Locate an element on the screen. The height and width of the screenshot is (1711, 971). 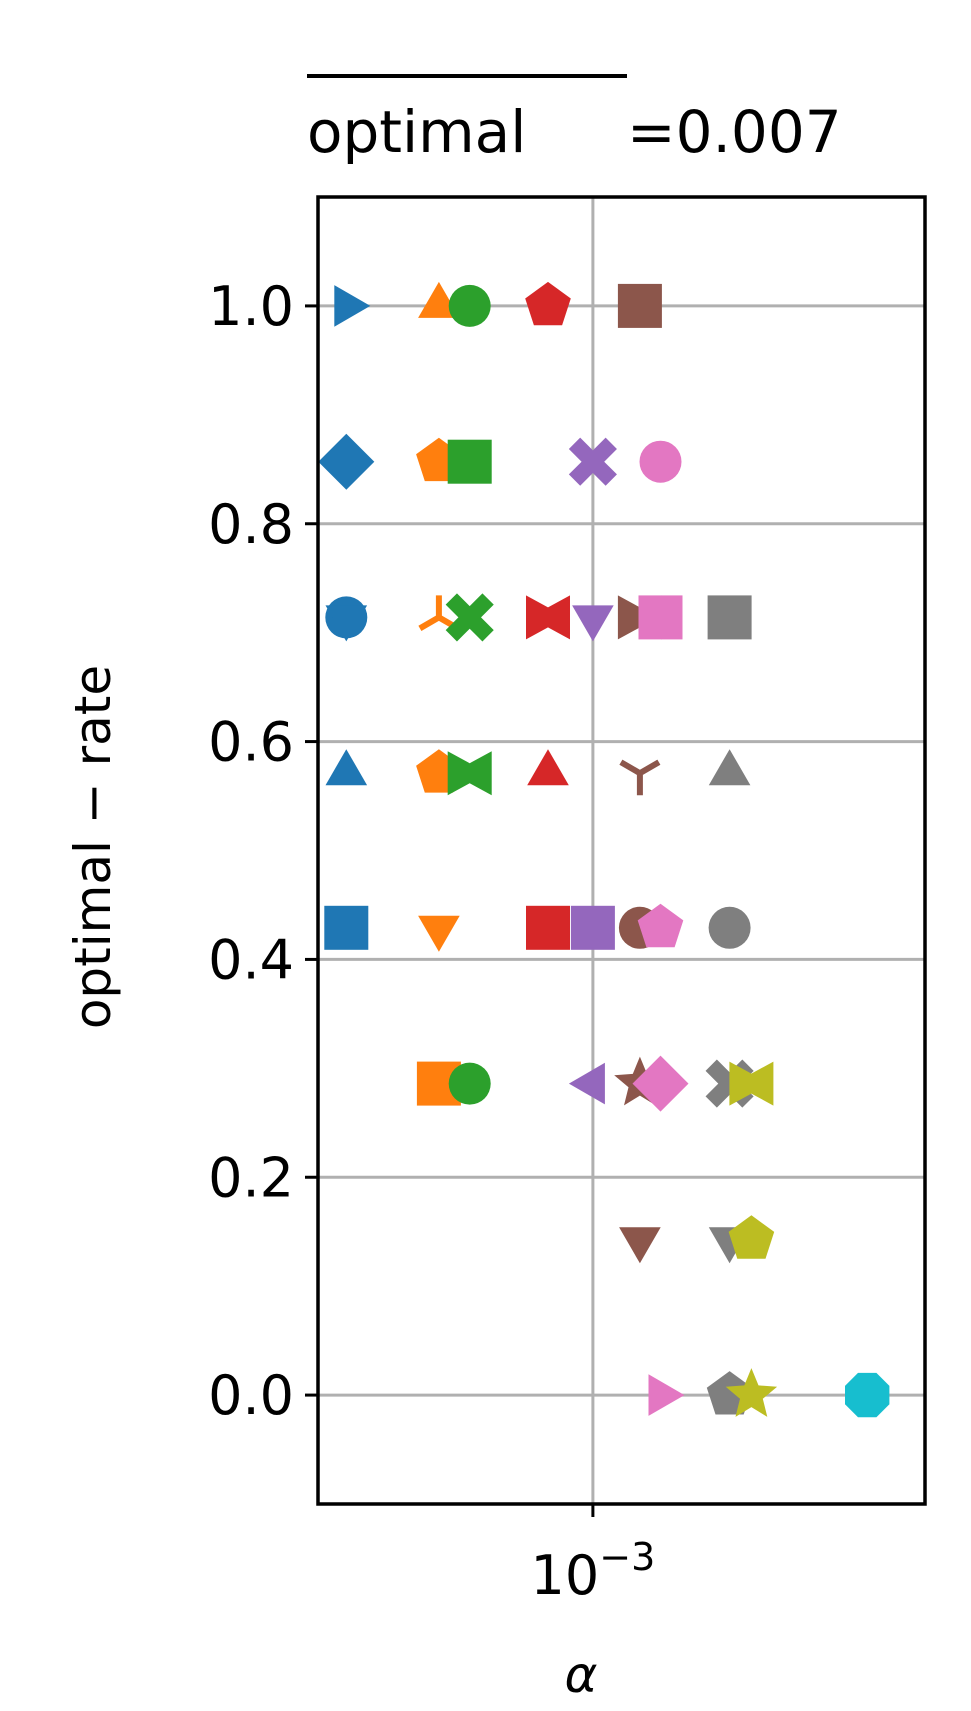
title-suffix-text: =0.007 is located at coordinates (734, 132).